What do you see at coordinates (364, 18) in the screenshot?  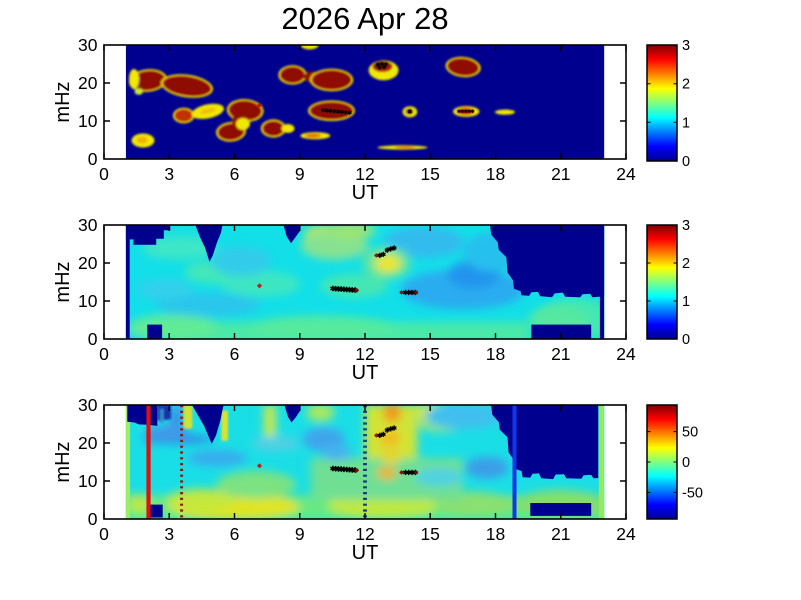 I see `svg-text: 2026 Apr 28` at bounding box center [364, 18].